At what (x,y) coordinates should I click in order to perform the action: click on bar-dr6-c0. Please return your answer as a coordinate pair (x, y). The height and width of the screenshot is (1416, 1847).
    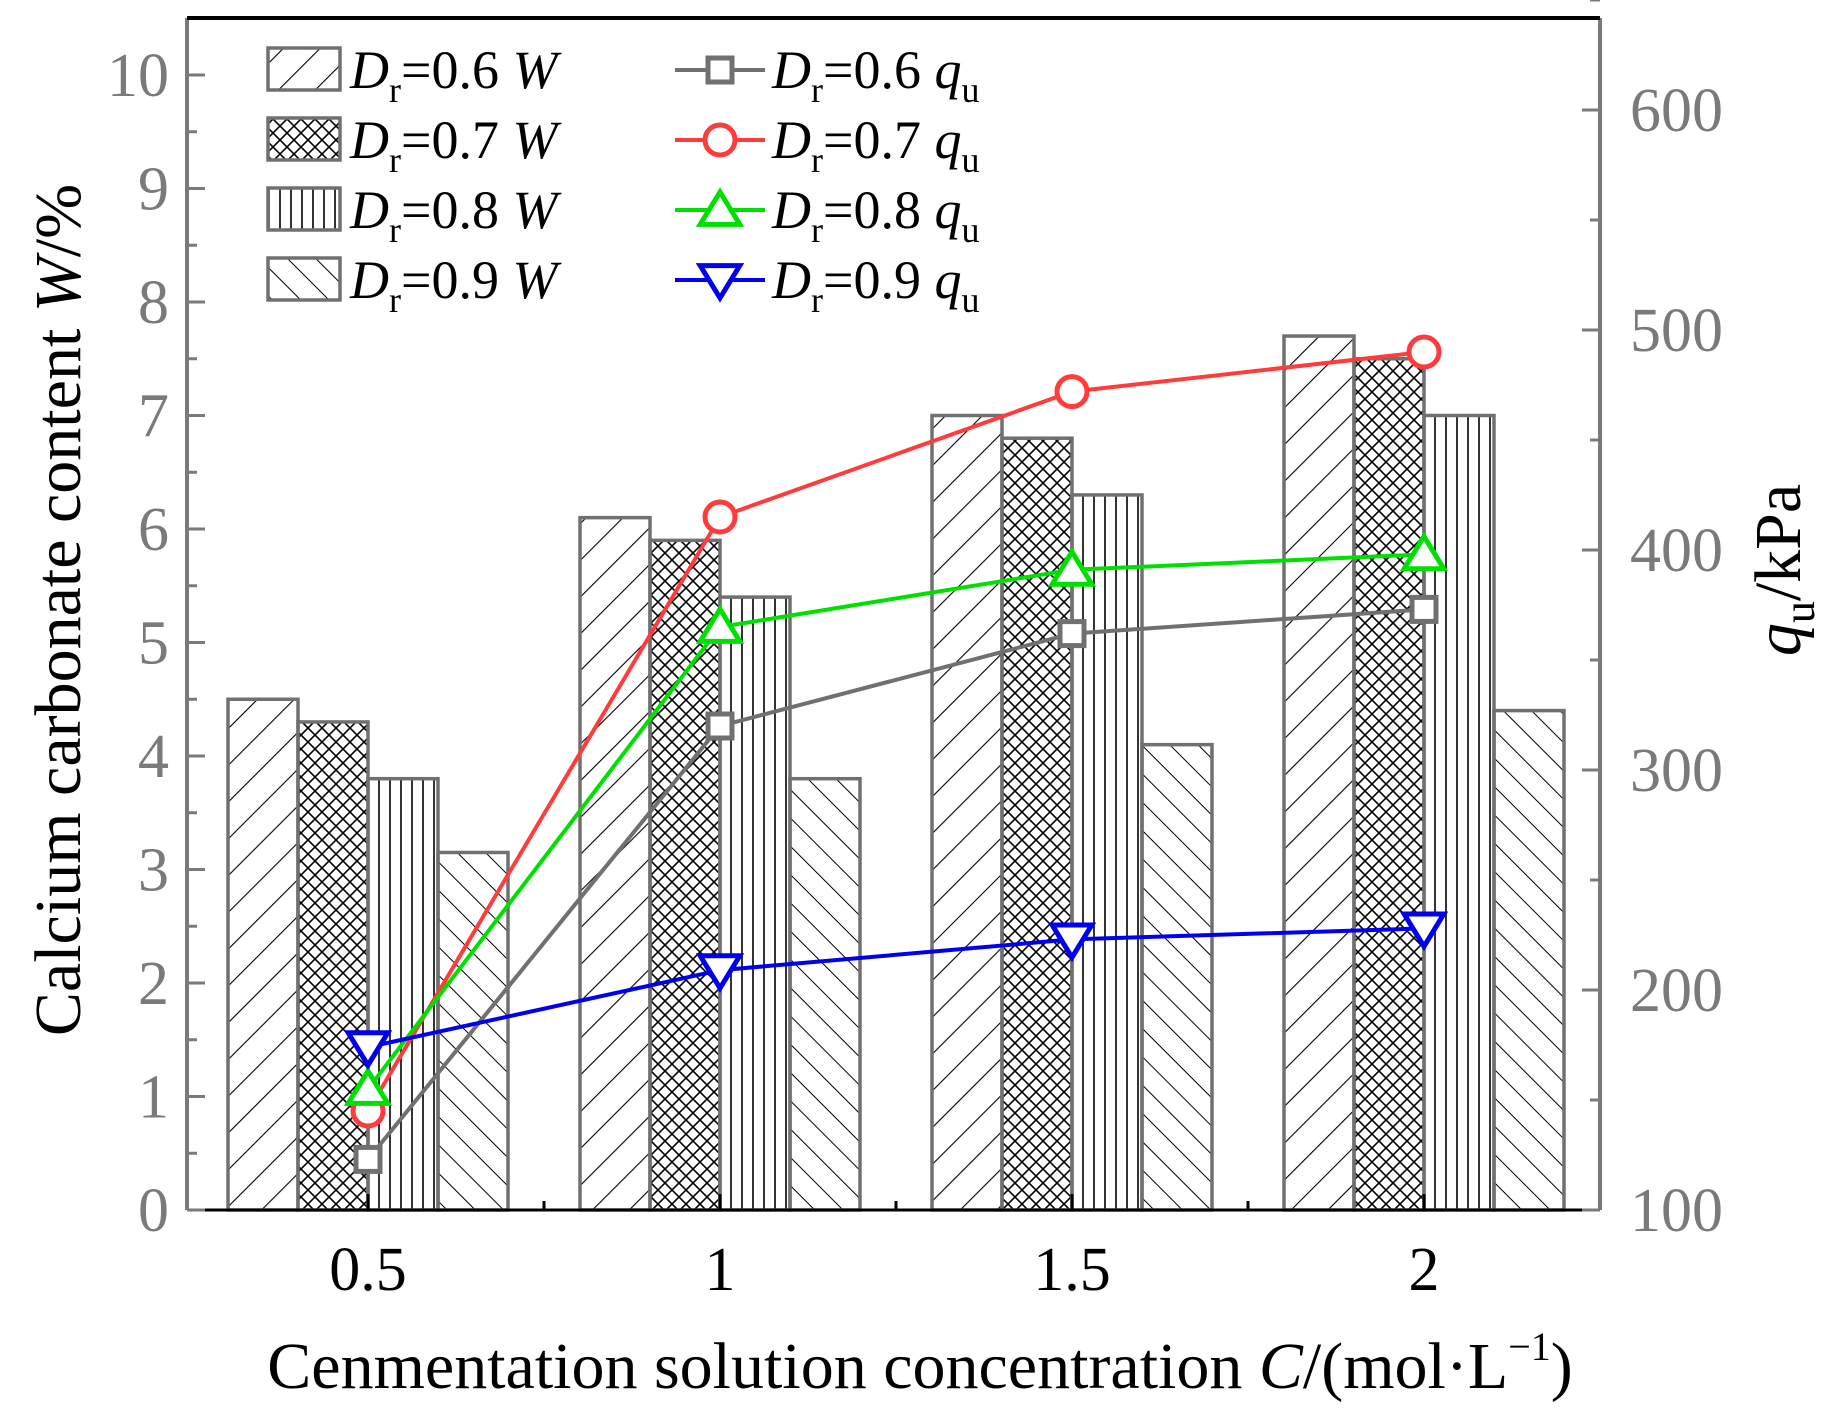
    Looking at the image, I should click on (263, 954).